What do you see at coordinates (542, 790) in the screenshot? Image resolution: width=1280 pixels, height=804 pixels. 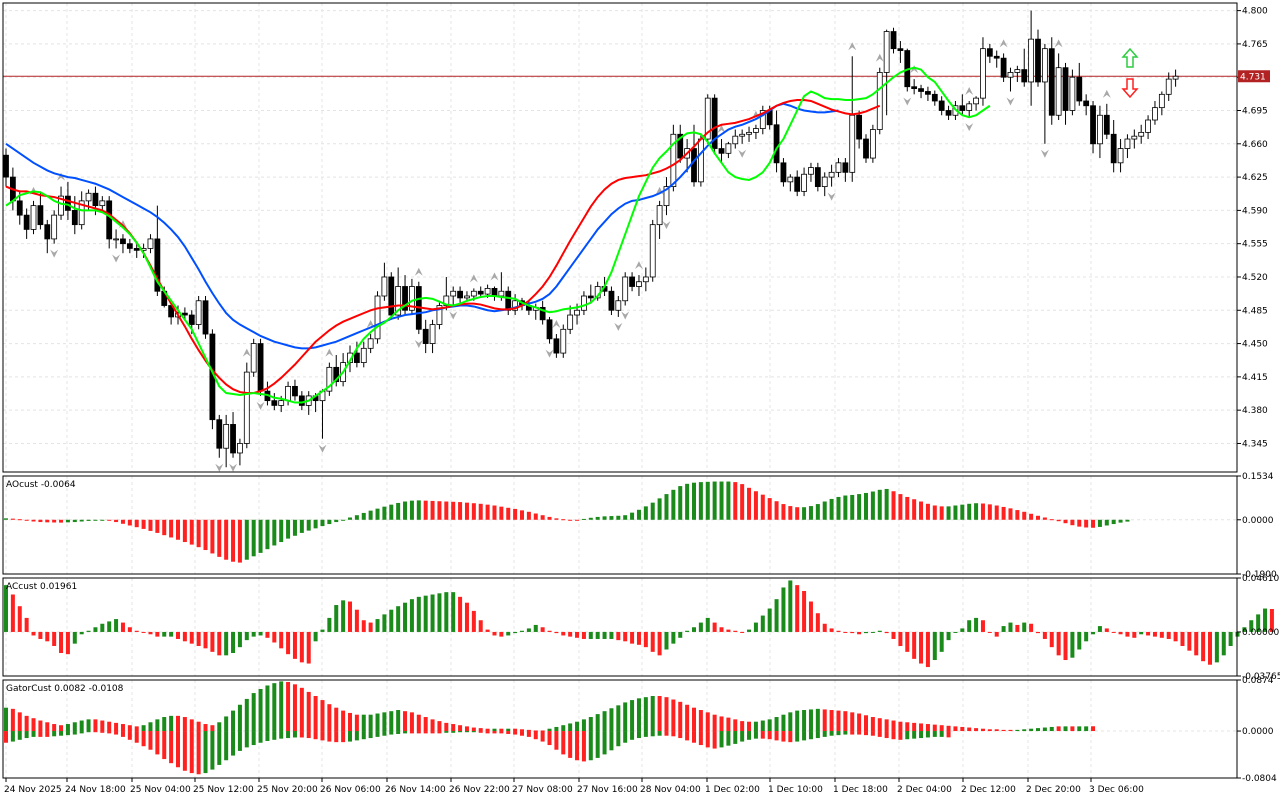 I see `time-axis-label: 27 Nov 08:00` at bounding box center [542, 790].